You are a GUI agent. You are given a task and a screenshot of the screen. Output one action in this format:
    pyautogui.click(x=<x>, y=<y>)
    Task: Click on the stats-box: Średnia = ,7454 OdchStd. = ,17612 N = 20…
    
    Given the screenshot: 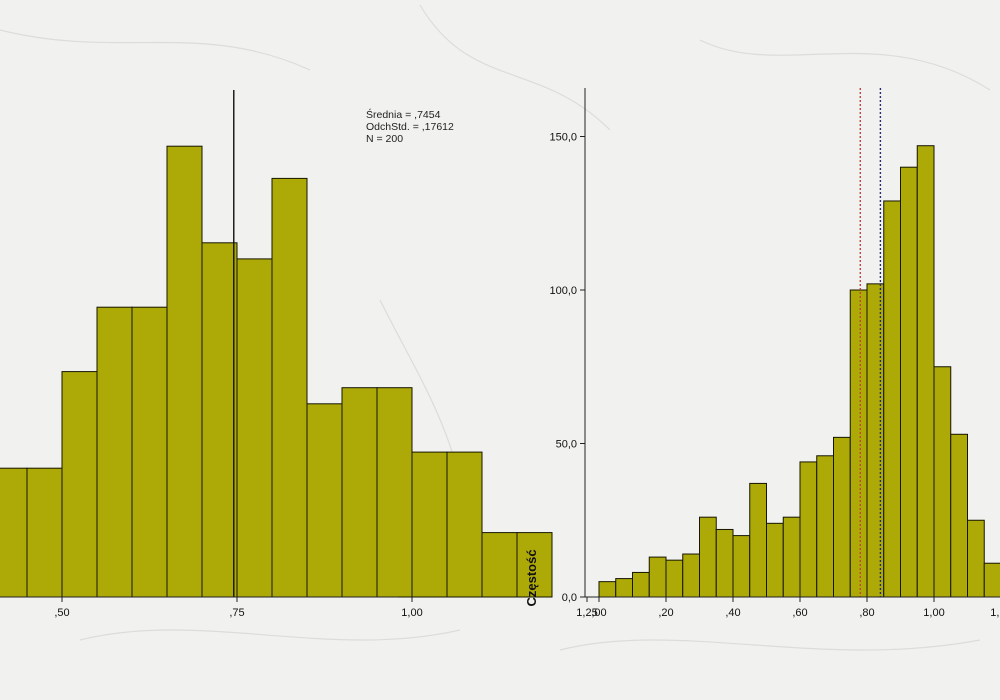 What is the action you would take?
    pyautogui.click(x=410, y=127)
    